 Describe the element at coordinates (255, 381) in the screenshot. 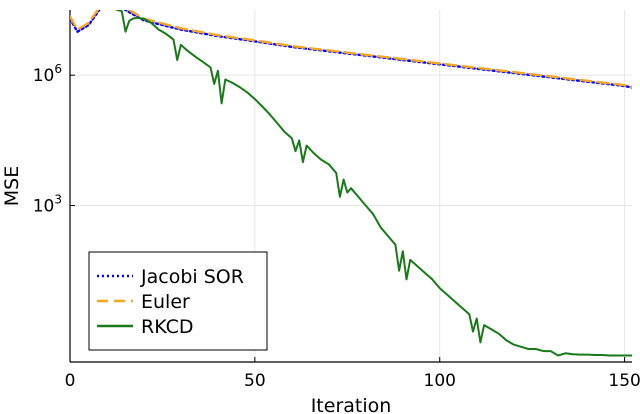

I see `x-tick-label: 50` at that location.